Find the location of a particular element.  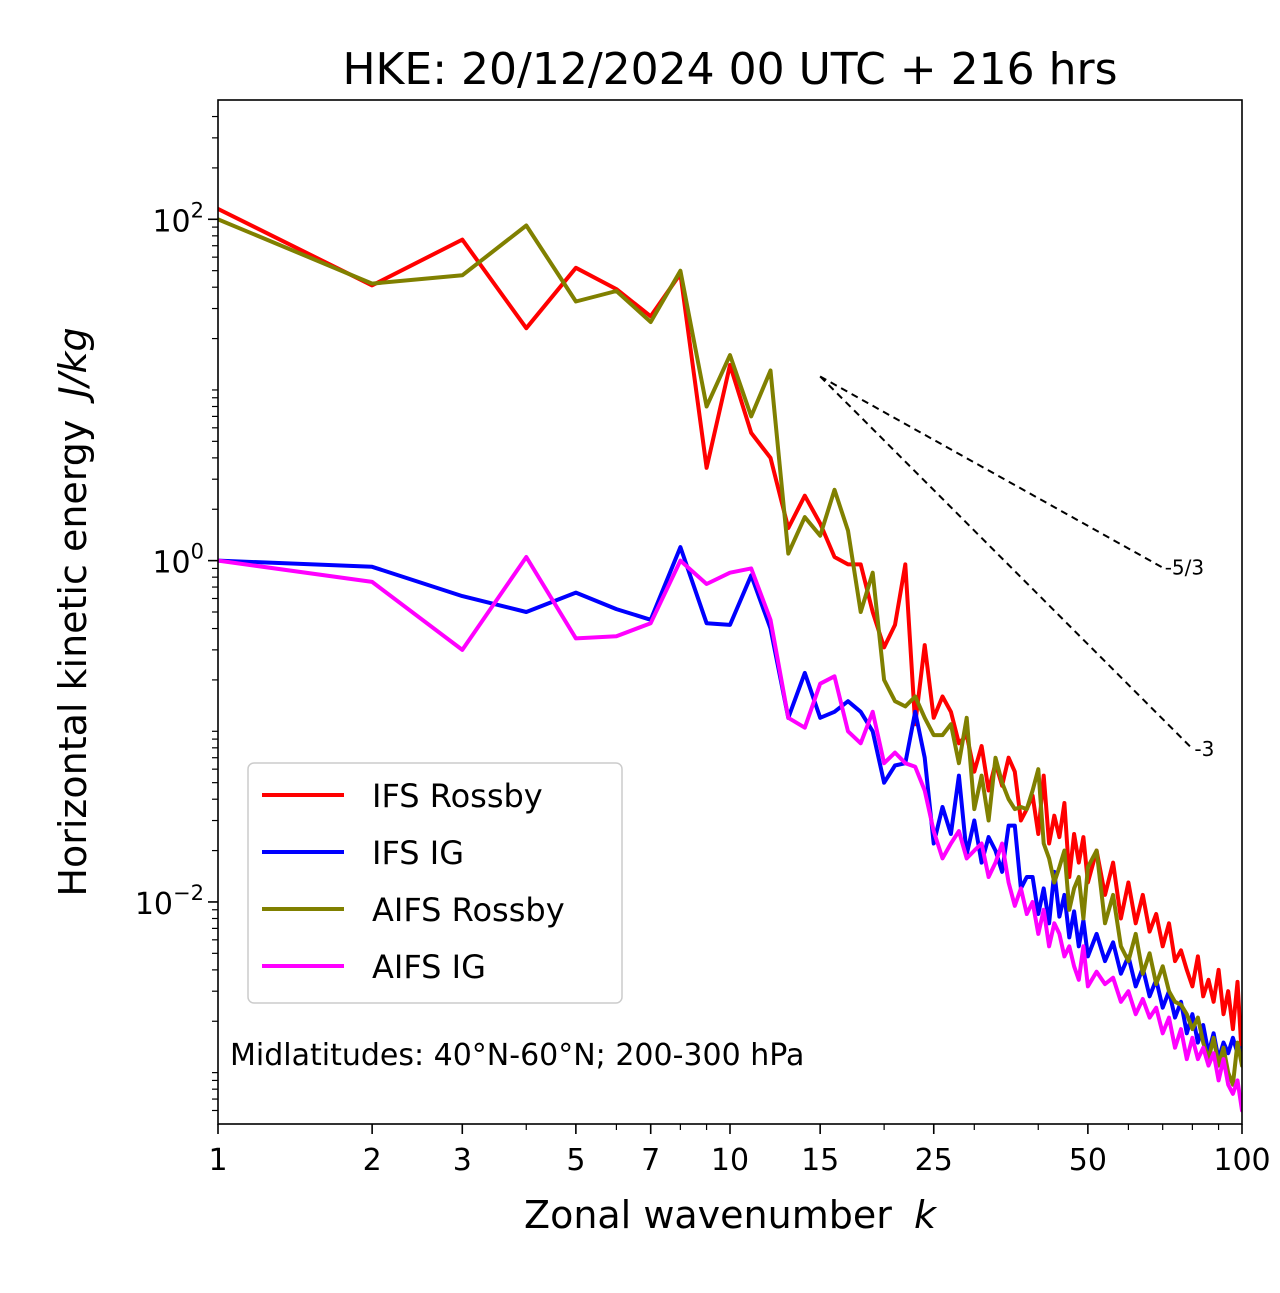

y-tick-label: 10² is located at coordinates (178, 218).